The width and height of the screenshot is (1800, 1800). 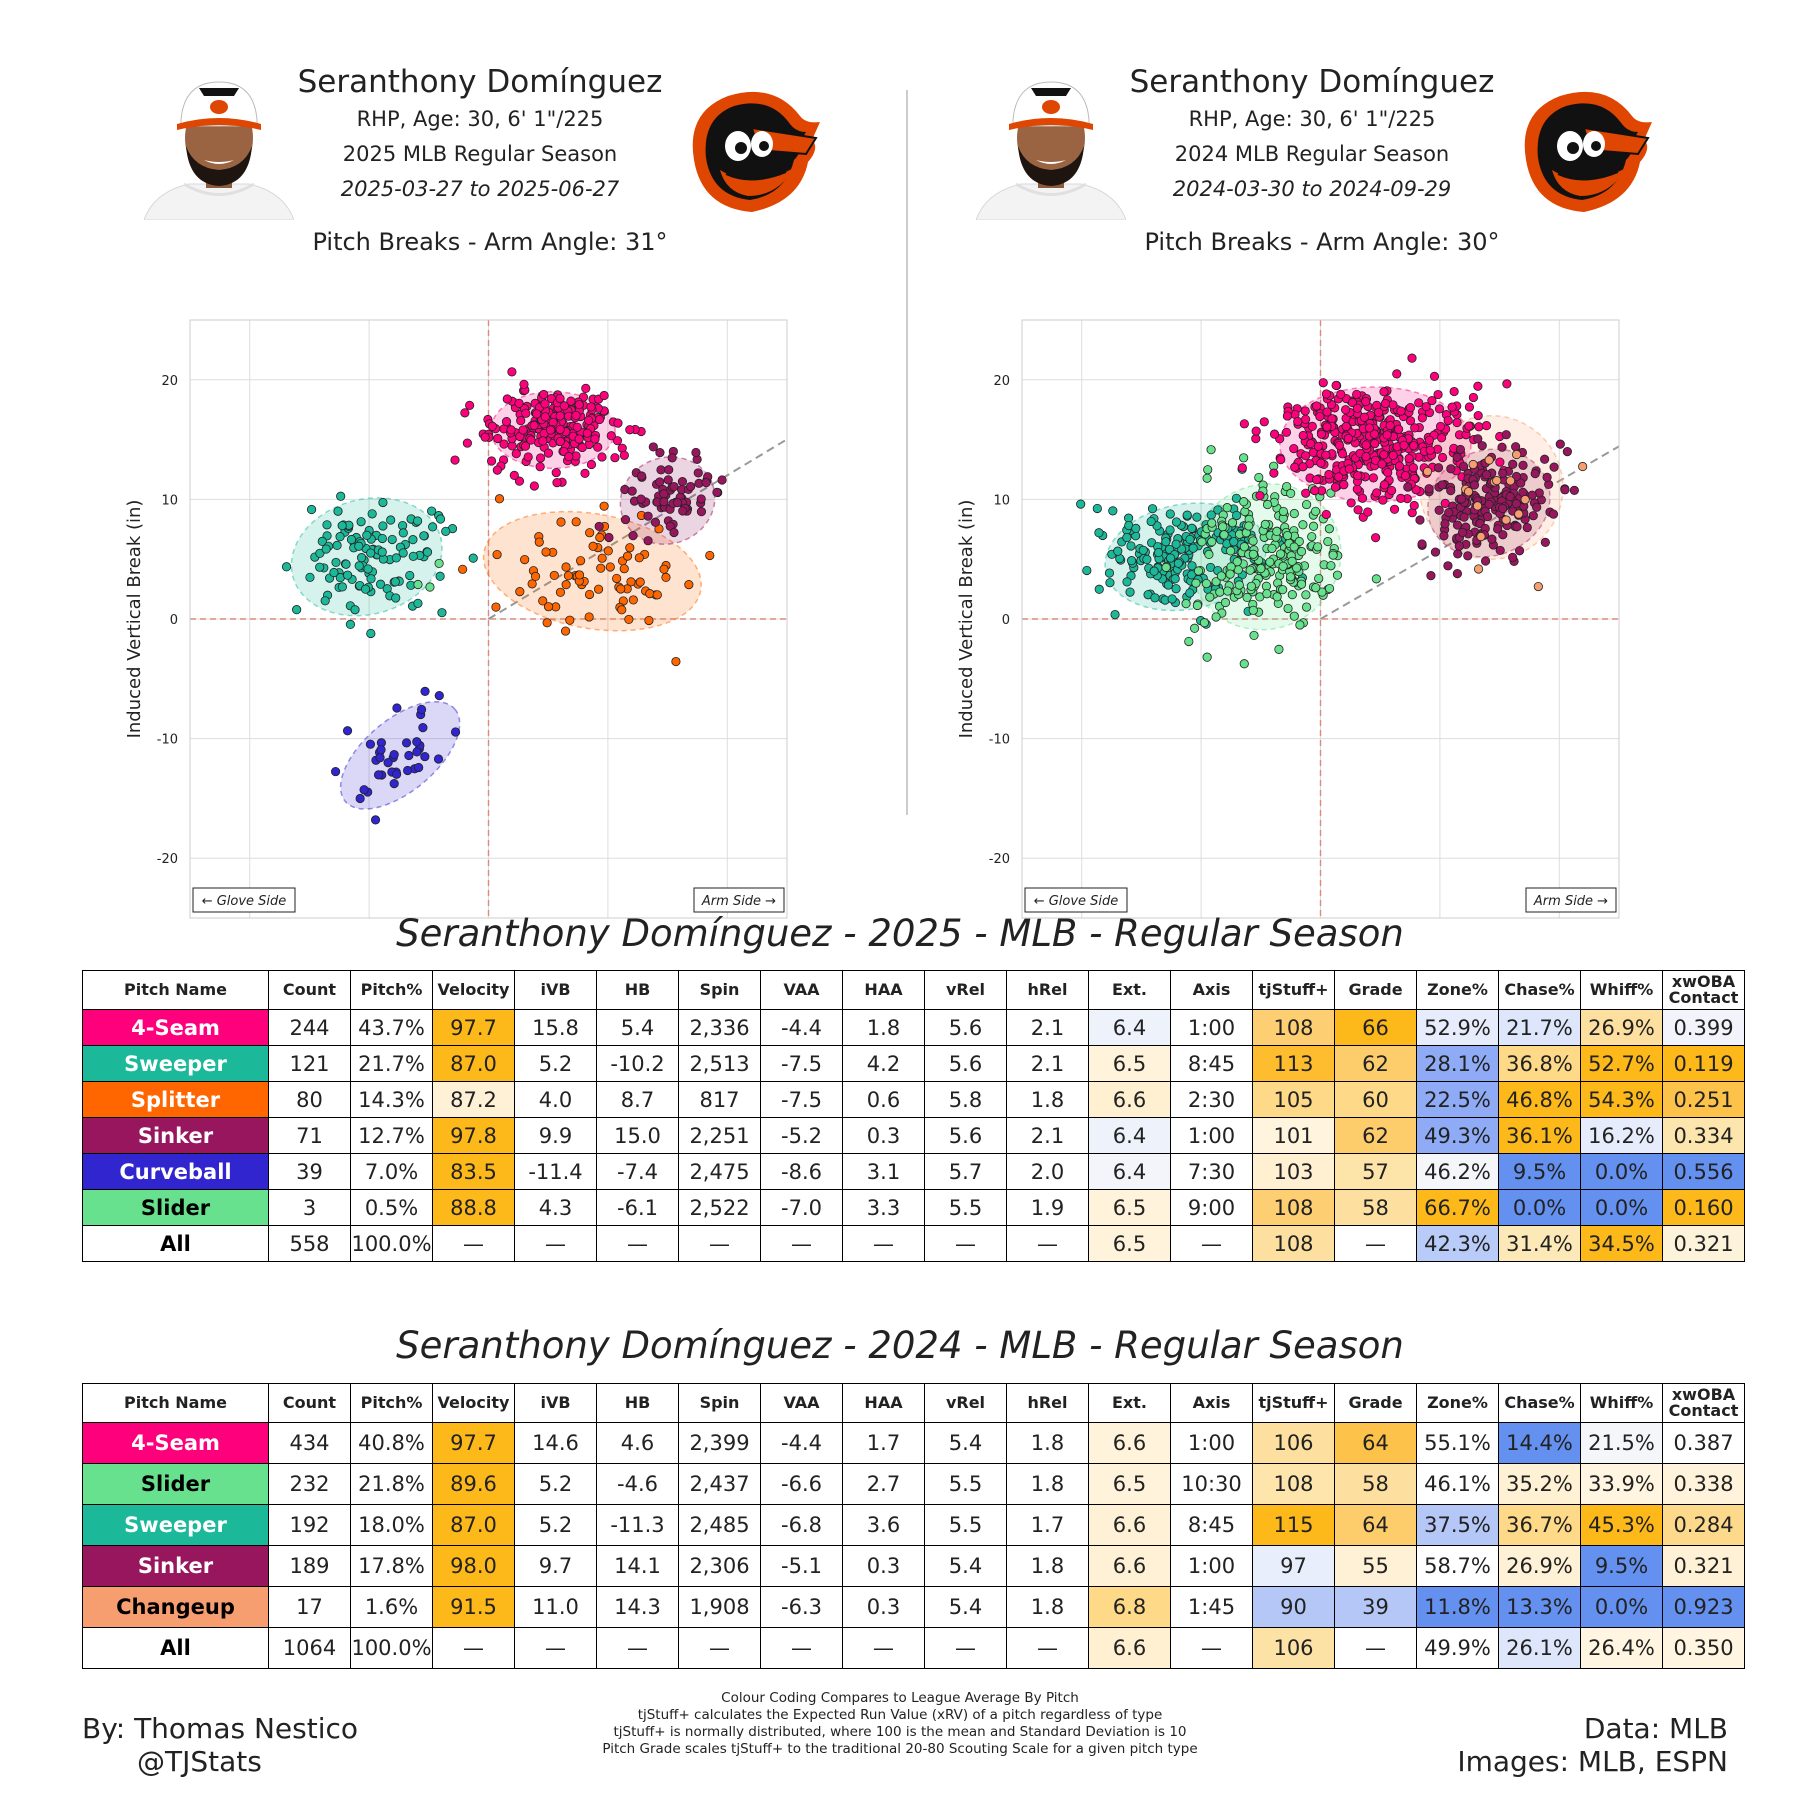 I want to click on cell-axis: 1:00, so click(x=1211, y=1443).